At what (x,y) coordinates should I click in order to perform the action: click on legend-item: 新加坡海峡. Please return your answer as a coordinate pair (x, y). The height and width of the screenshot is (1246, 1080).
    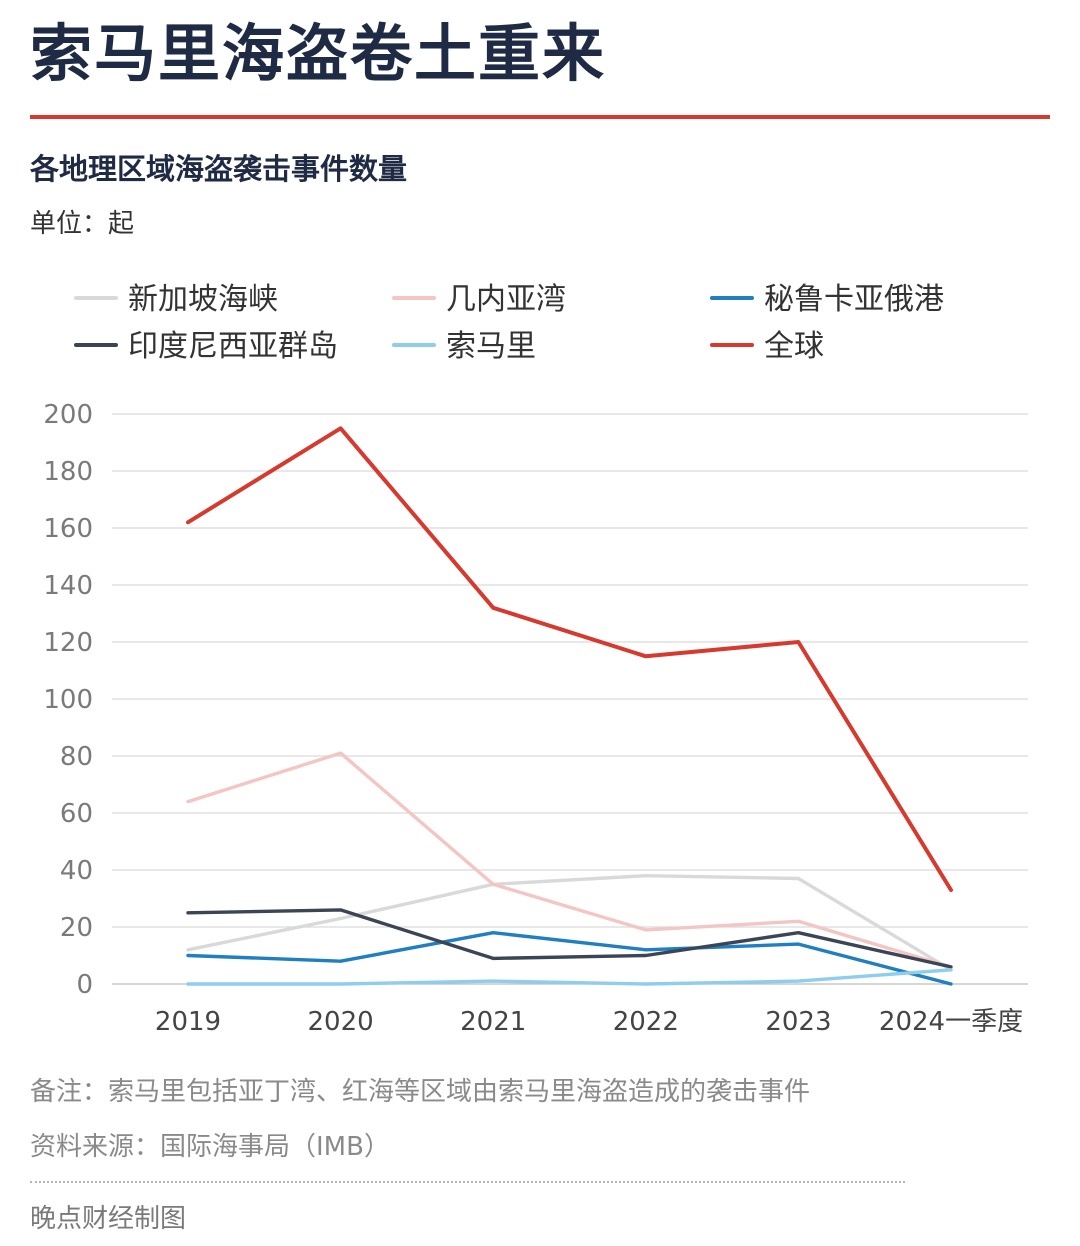
    Looking at the image, I should click on (176, 299).